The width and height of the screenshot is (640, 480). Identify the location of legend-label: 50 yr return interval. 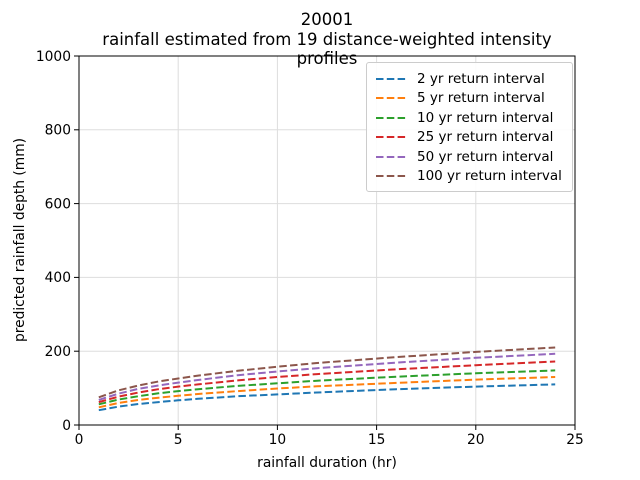
(485, 156).